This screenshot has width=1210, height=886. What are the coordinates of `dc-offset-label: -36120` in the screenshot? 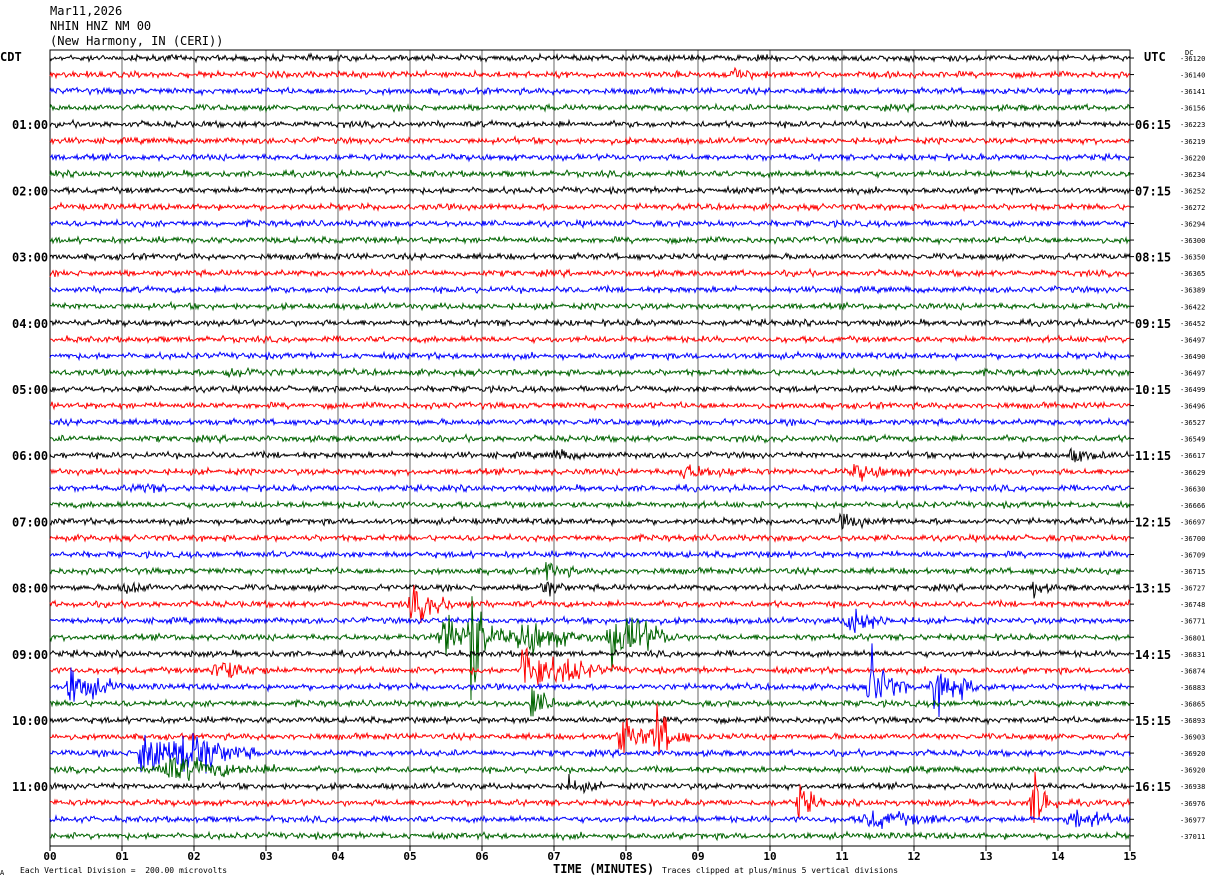 It's located at (1192, 59).